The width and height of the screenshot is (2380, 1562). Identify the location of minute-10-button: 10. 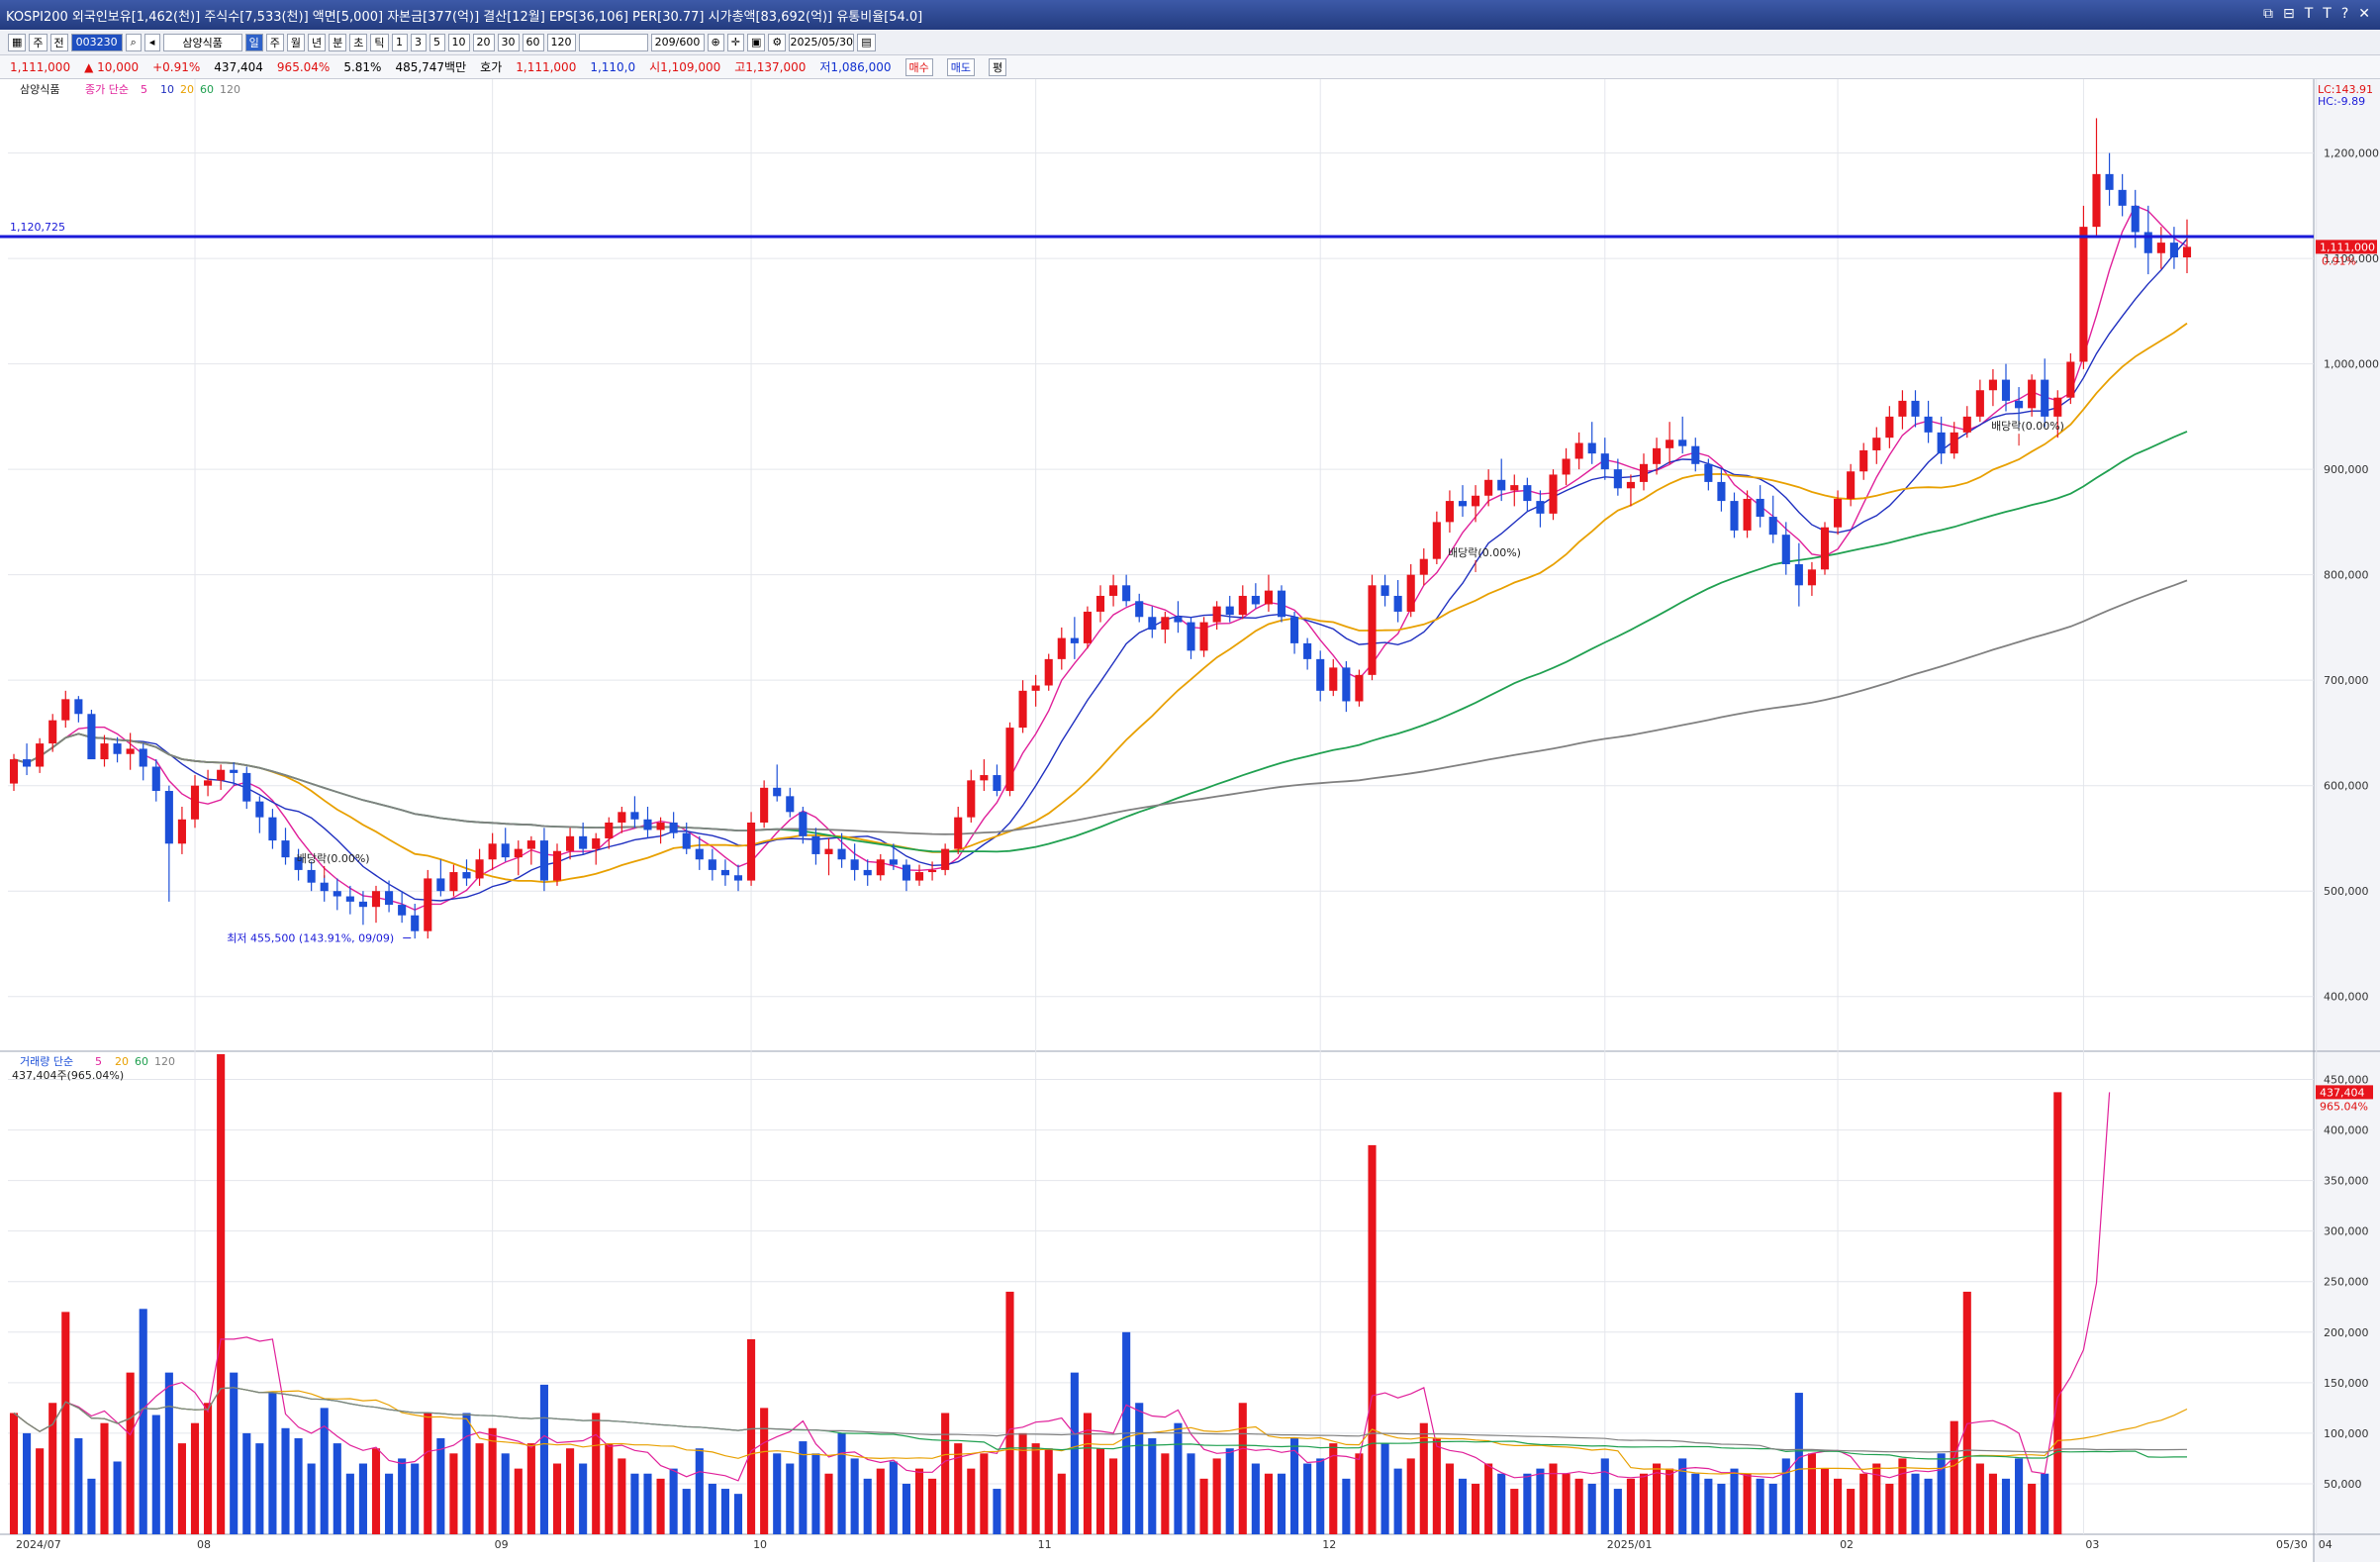
(458, 42).